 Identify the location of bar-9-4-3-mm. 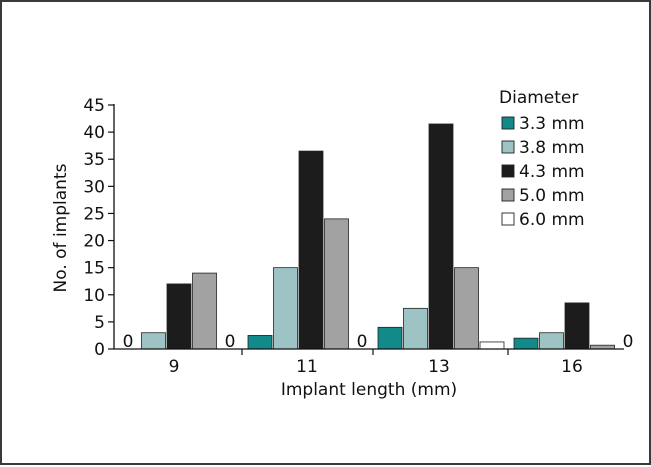
(179, 316).